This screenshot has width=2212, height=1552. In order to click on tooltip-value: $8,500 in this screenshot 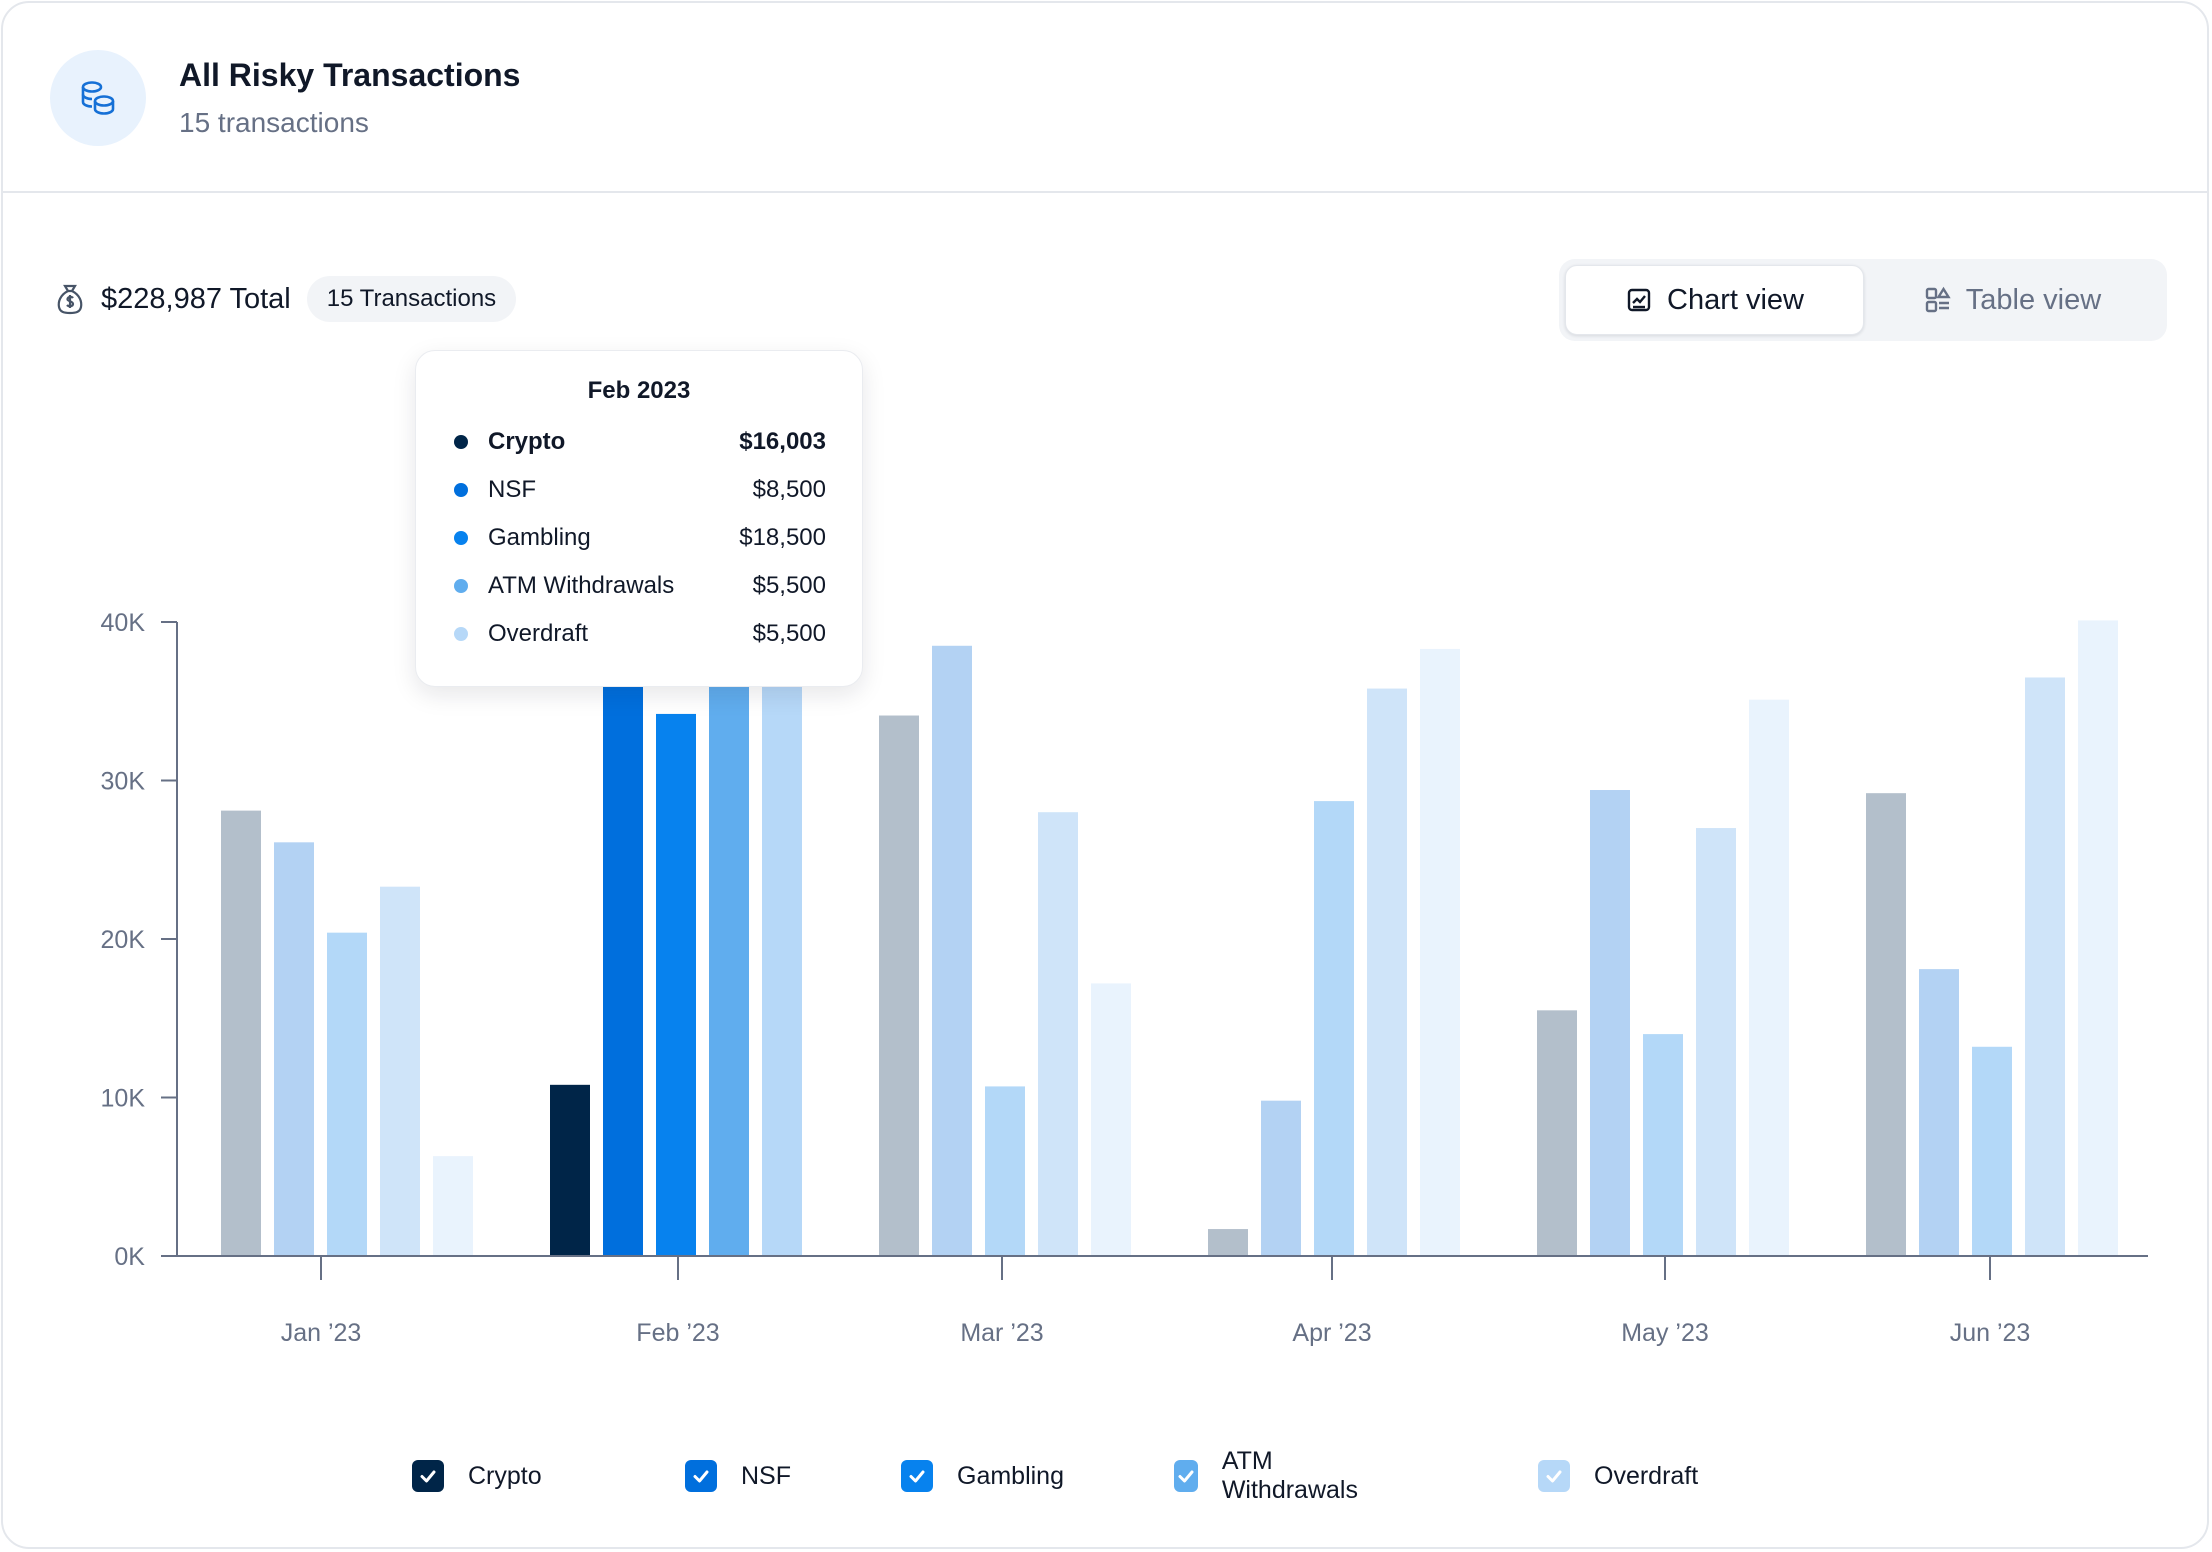, I will do `click(789, 489)`.